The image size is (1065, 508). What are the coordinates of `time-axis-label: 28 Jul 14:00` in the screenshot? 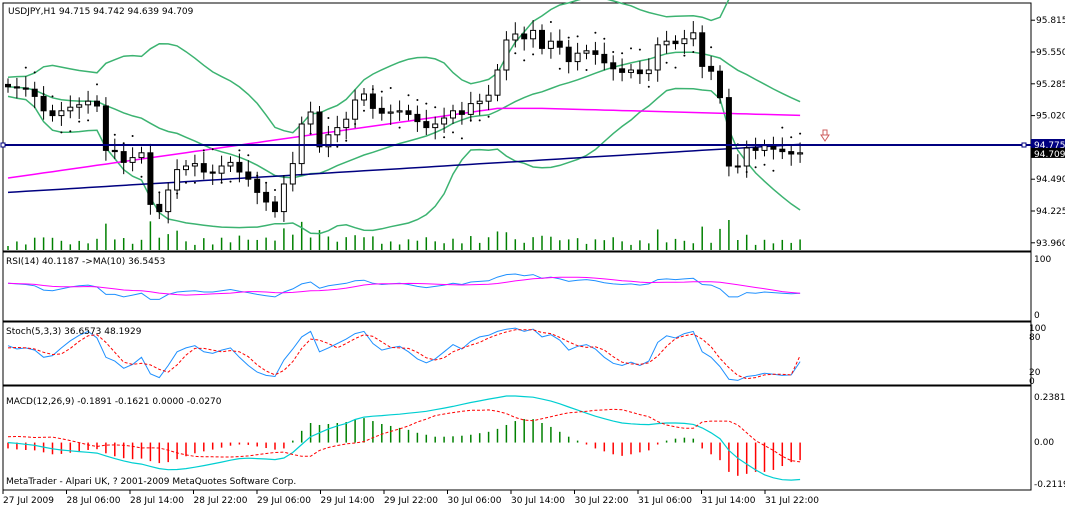 It's located at (157, 501).